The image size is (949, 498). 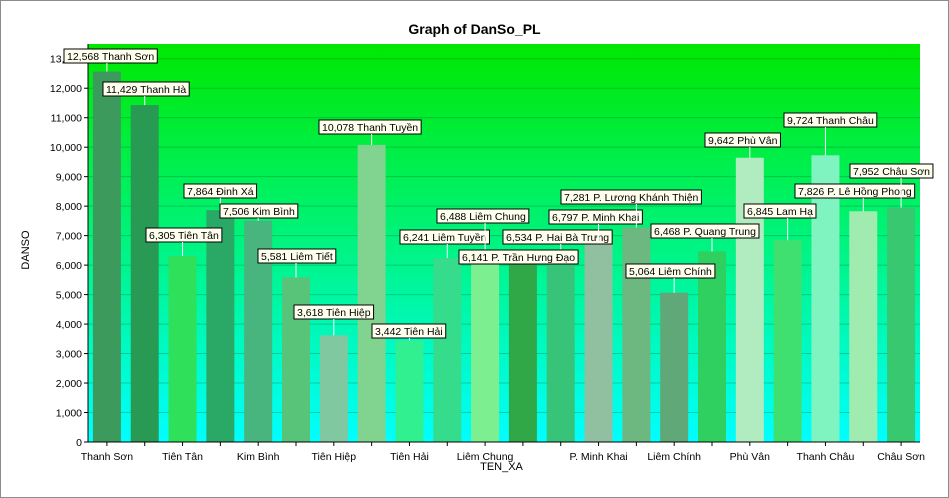 I want to click on data-label-text: 7,952 Châu Sơn, so click(x=891, y=172).